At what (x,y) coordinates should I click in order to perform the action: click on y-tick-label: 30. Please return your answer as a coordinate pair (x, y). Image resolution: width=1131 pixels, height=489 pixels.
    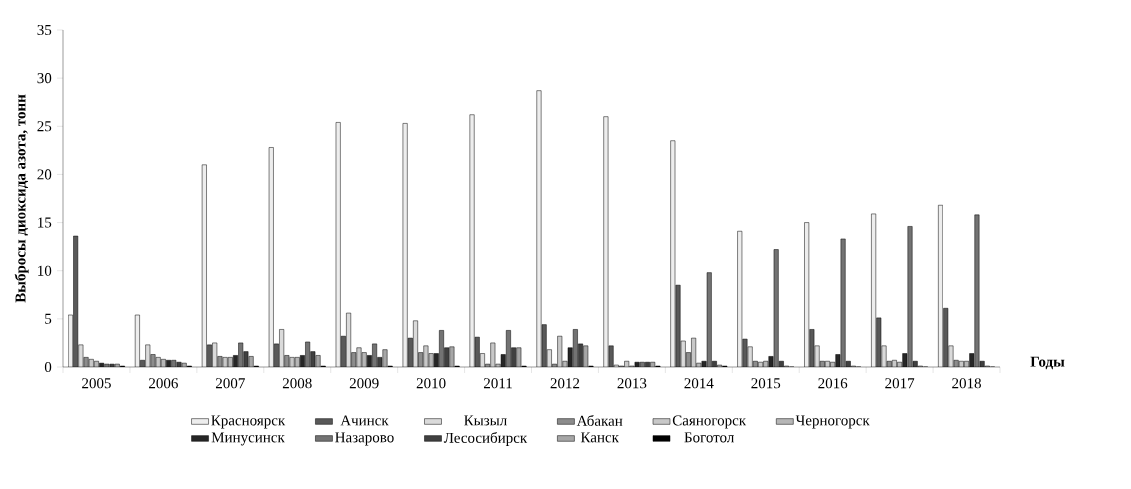
    Looking at the image, I should click on (44, 78).